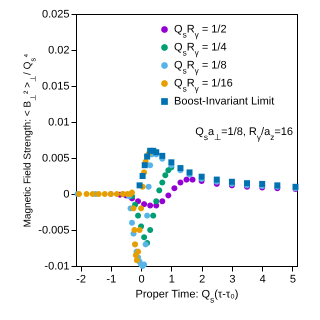 Image resolution: width=320 pixels, height=320 pixels. What do you see at coordinates (171, 280) in the screenshot?
I see `x-tick-label: 1` at bounding box center [171, 280].